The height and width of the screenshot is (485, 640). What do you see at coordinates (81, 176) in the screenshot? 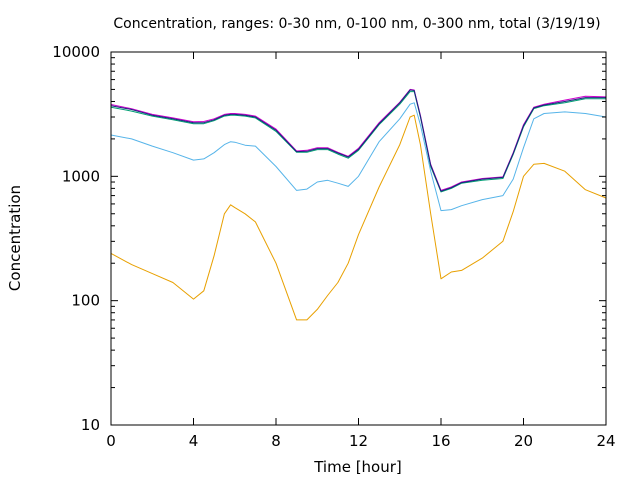
I see `y-tick-label: 1000` at bounding box center [81, 176].